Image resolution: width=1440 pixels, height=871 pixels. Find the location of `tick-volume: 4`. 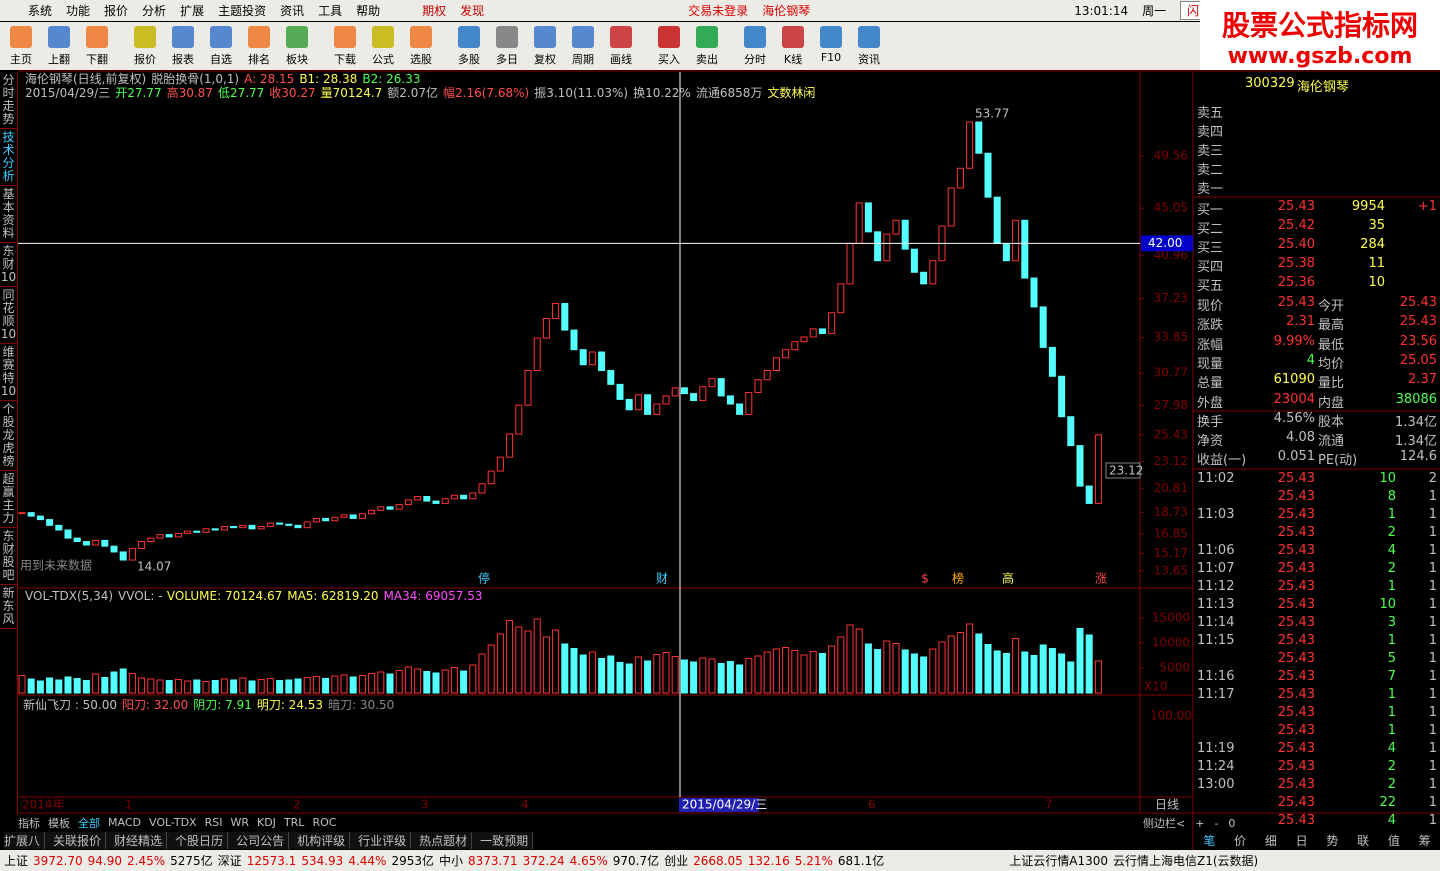

tick-volume: 4 is located at coordinates (1391, 748).